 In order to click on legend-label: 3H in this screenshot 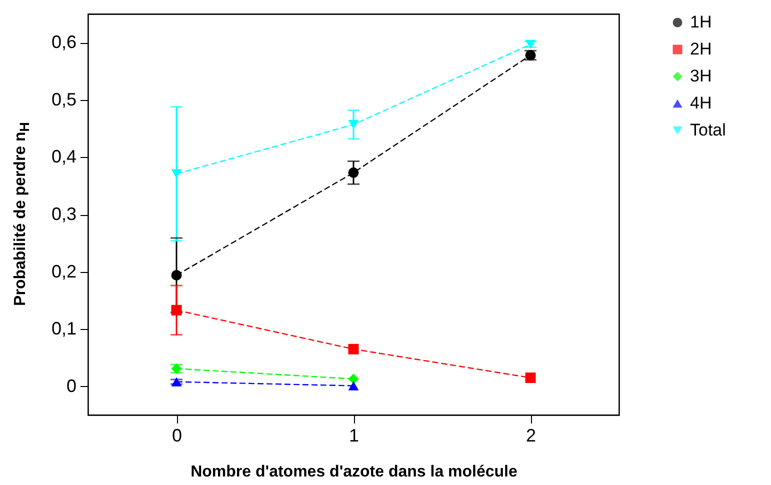, I will do `click(701, 76)`.